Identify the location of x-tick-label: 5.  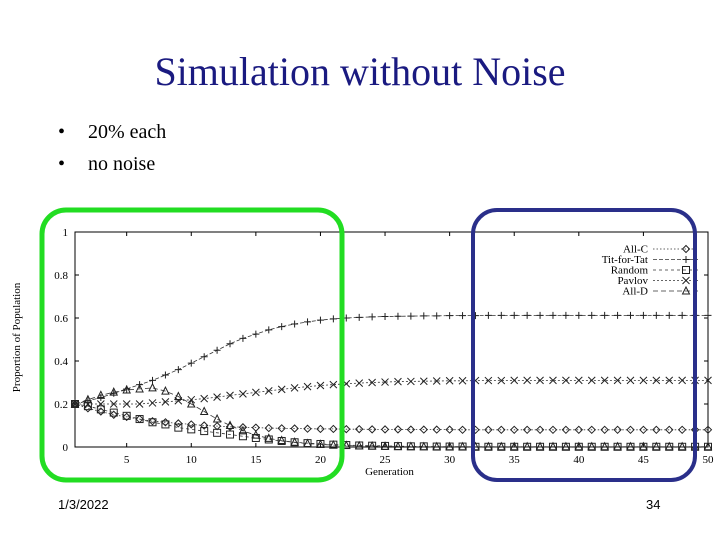
(127, 460).